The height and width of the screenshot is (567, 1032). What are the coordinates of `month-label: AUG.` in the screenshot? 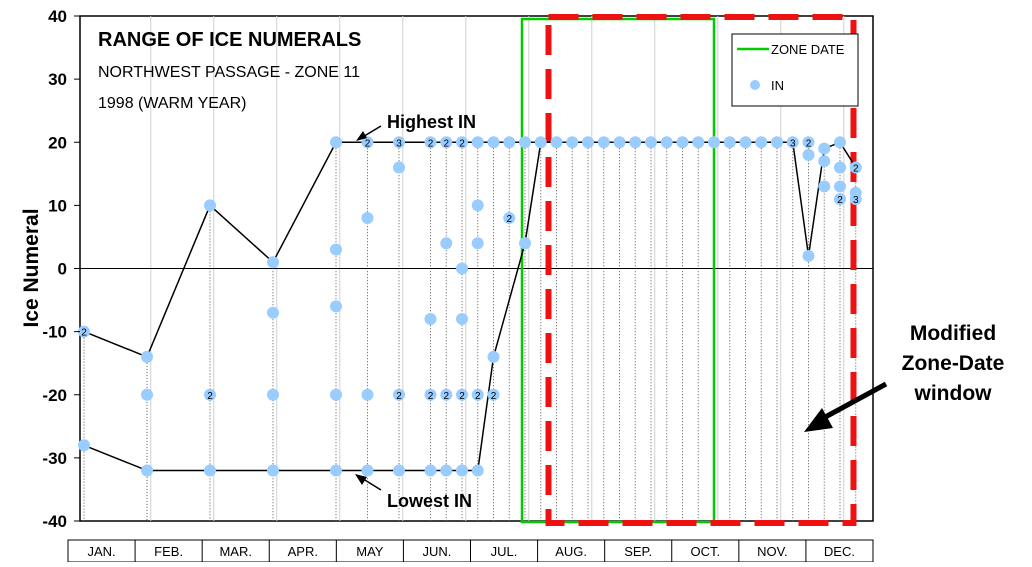 It's located at (571, 551).